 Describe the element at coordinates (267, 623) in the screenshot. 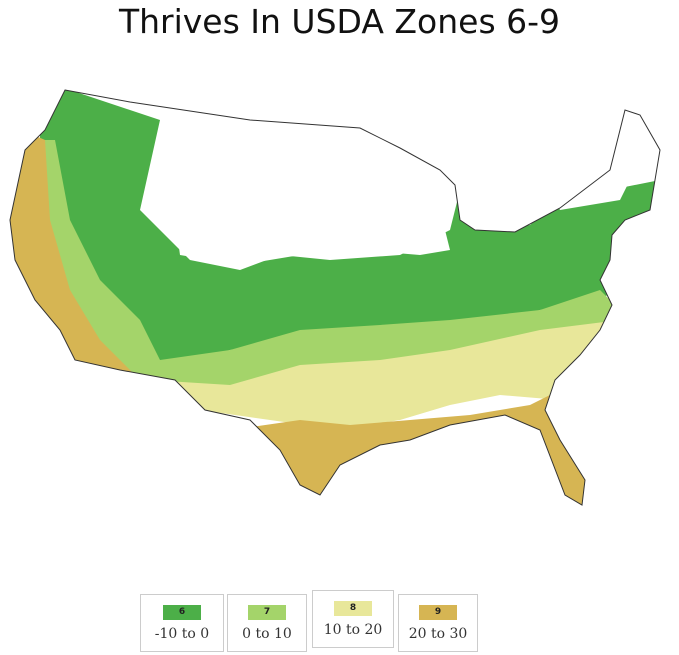

I see `legend-zone-7: 7 0 to 10` at that location.